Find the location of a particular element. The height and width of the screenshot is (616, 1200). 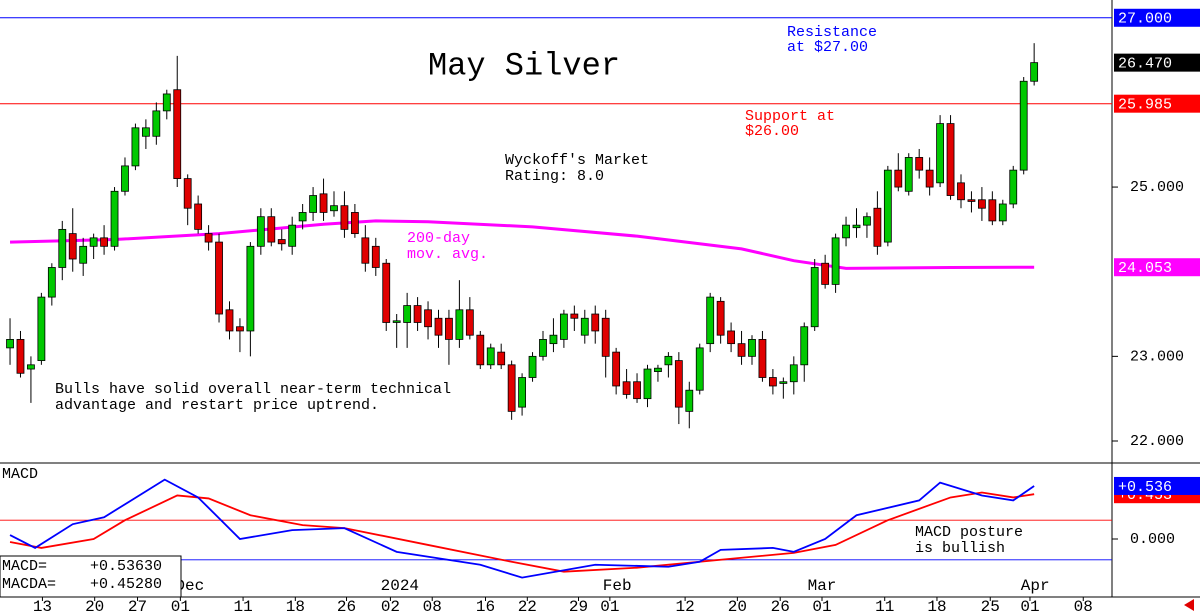

x-tick-label: 27 is located at coordinates (137, 607).